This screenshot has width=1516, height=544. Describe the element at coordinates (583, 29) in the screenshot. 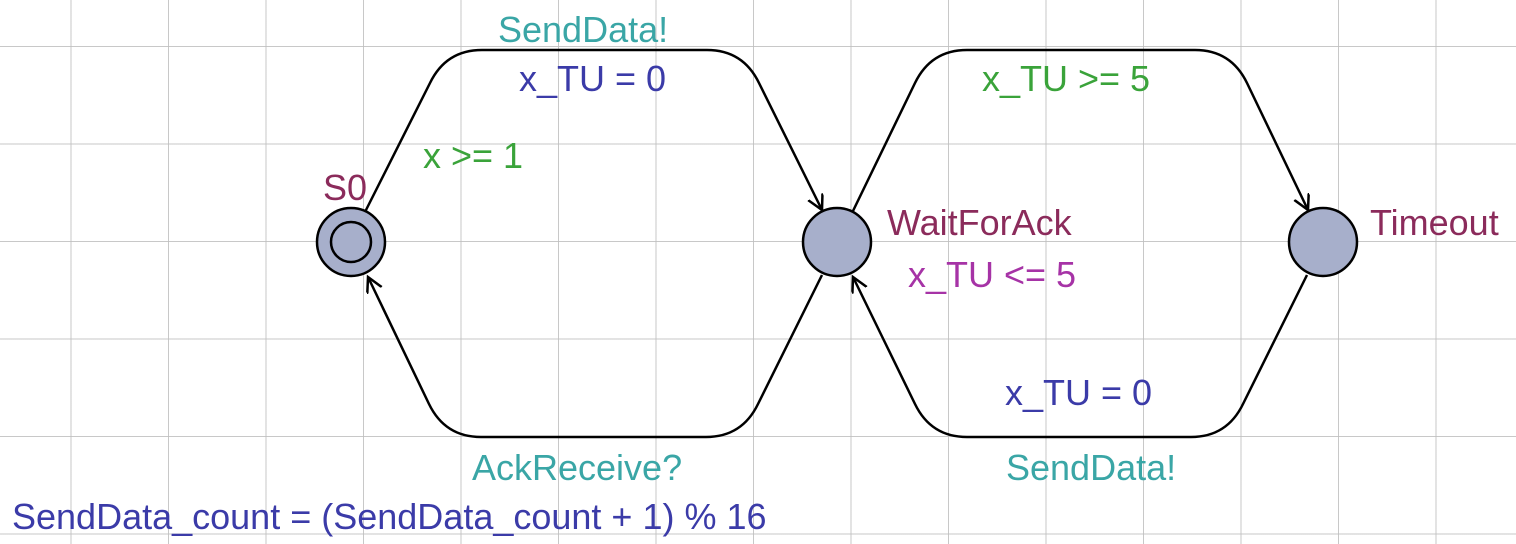

I see `sync-label-senddata-top: SendData!` at that location.